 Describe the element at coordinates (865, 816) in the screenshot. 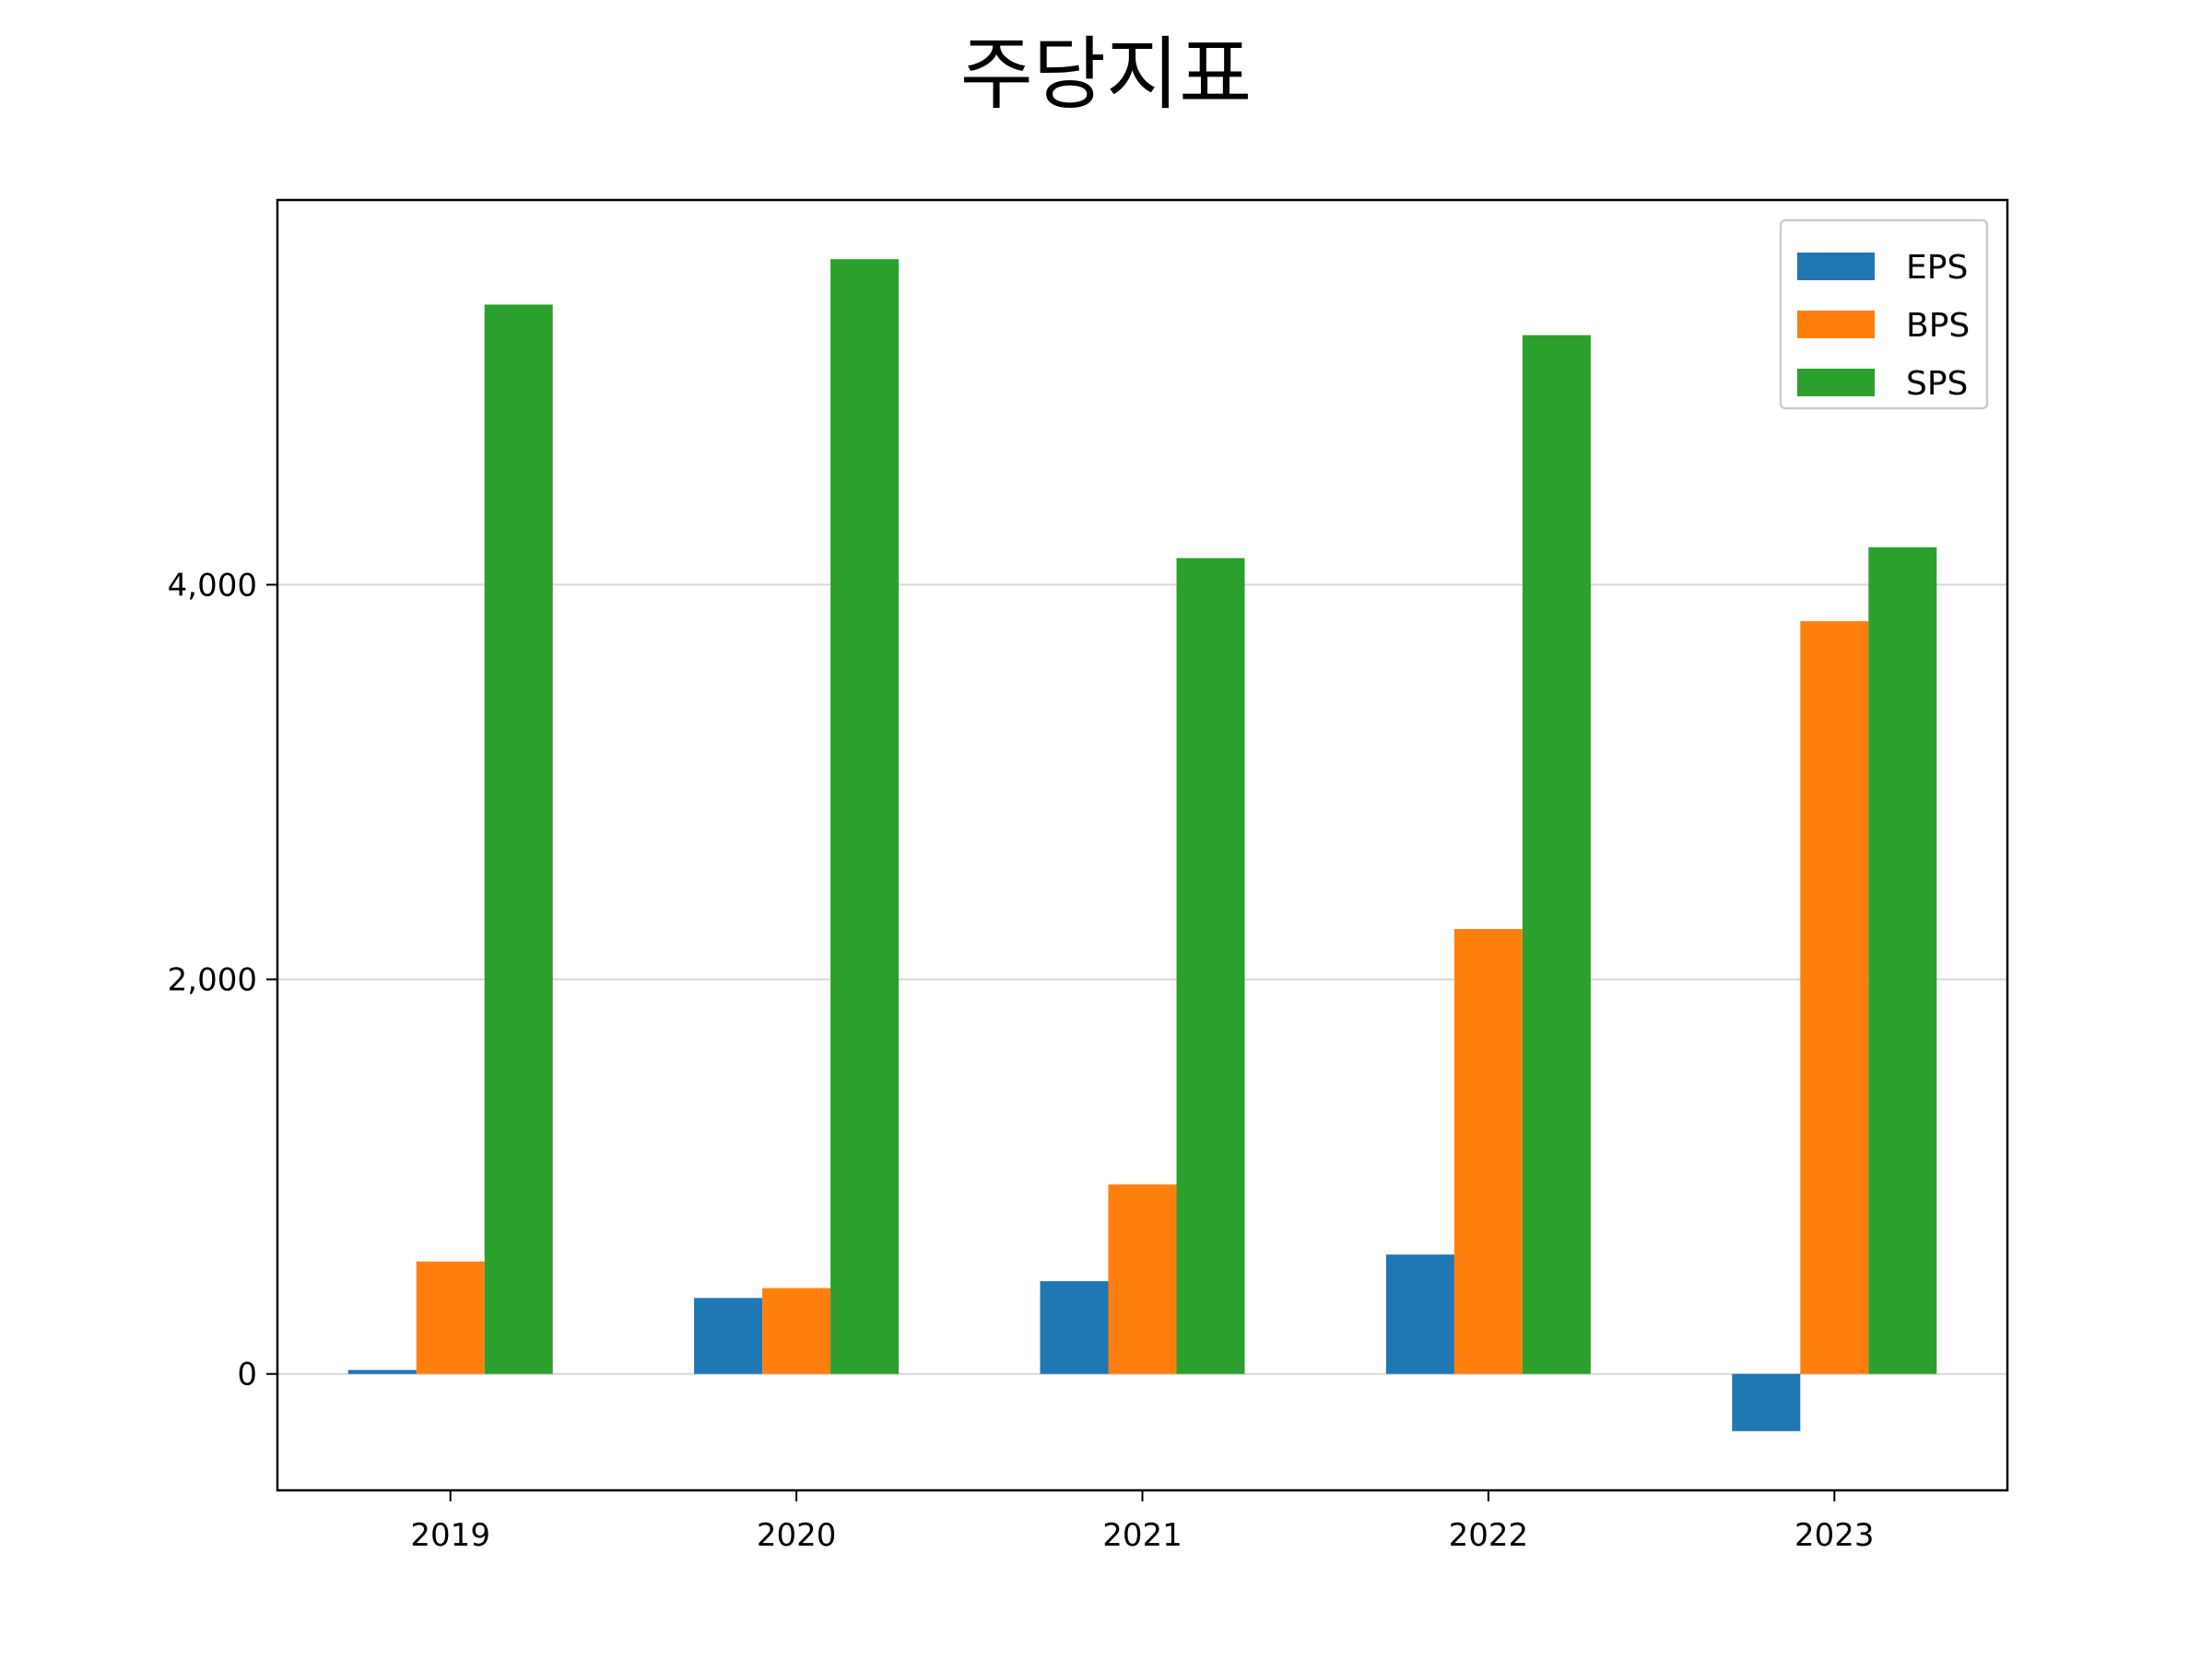

I see `bar-sps-2020` at that location.